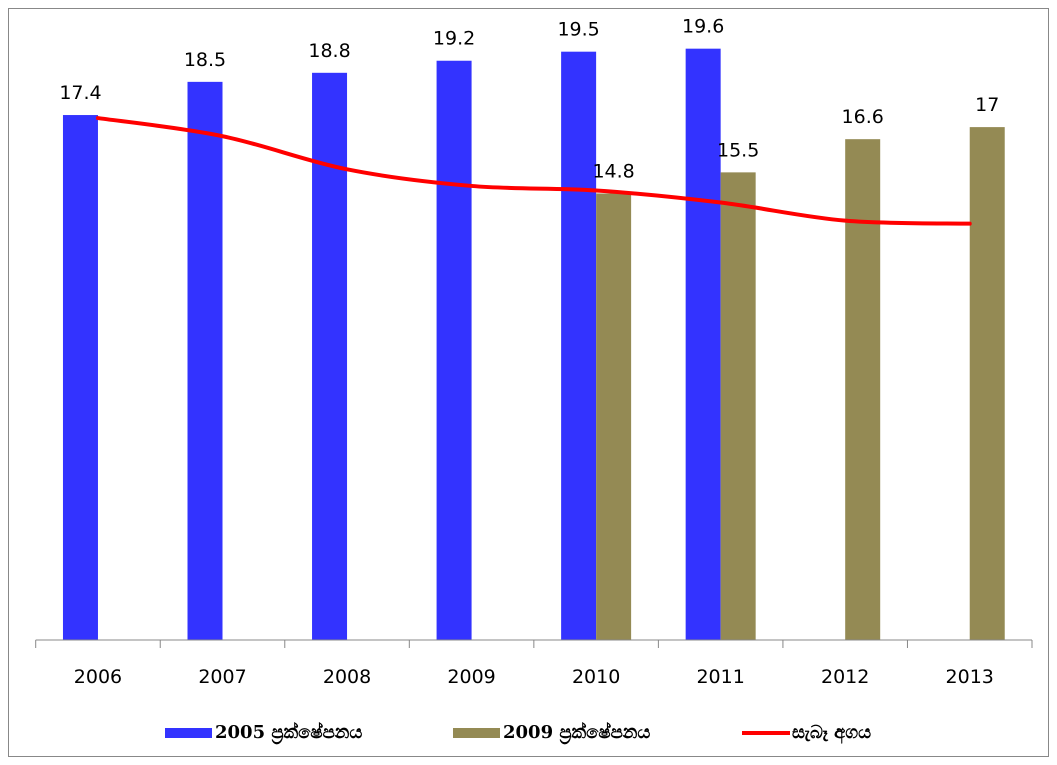  Describe the element at coordinates (703, 27) in the screenshot. I see `data-label: 19.6` at that location.